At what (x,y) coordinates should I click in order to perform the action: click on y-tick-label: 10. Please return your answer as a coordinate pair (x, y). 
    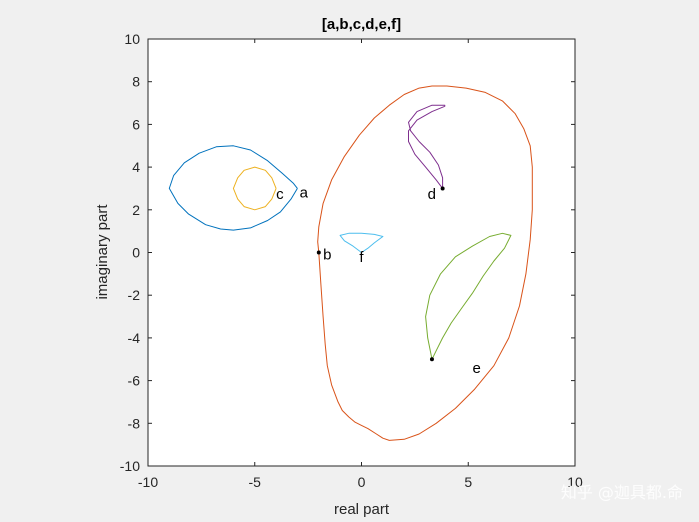
    Looking at the image, I should click on (132, 39).